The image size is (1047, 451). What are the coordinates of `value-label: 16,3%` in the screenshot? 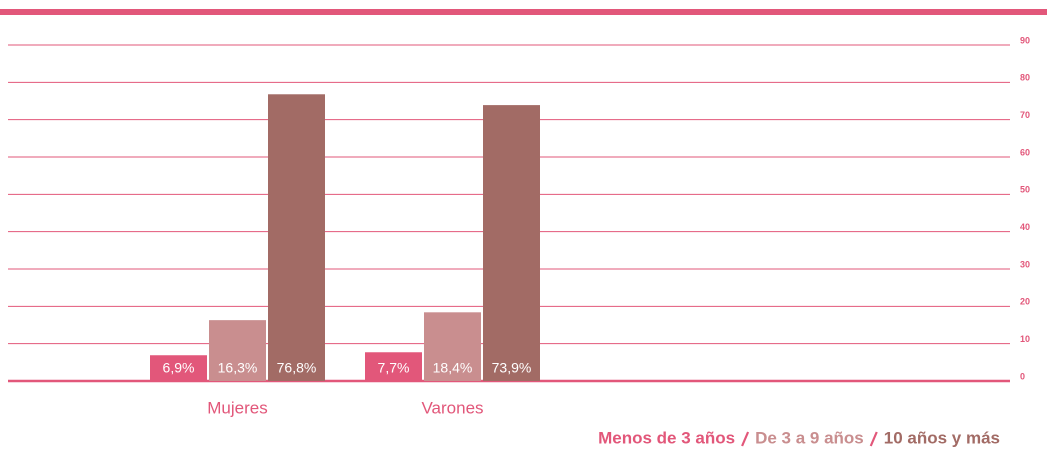 It's located at (238, 368).